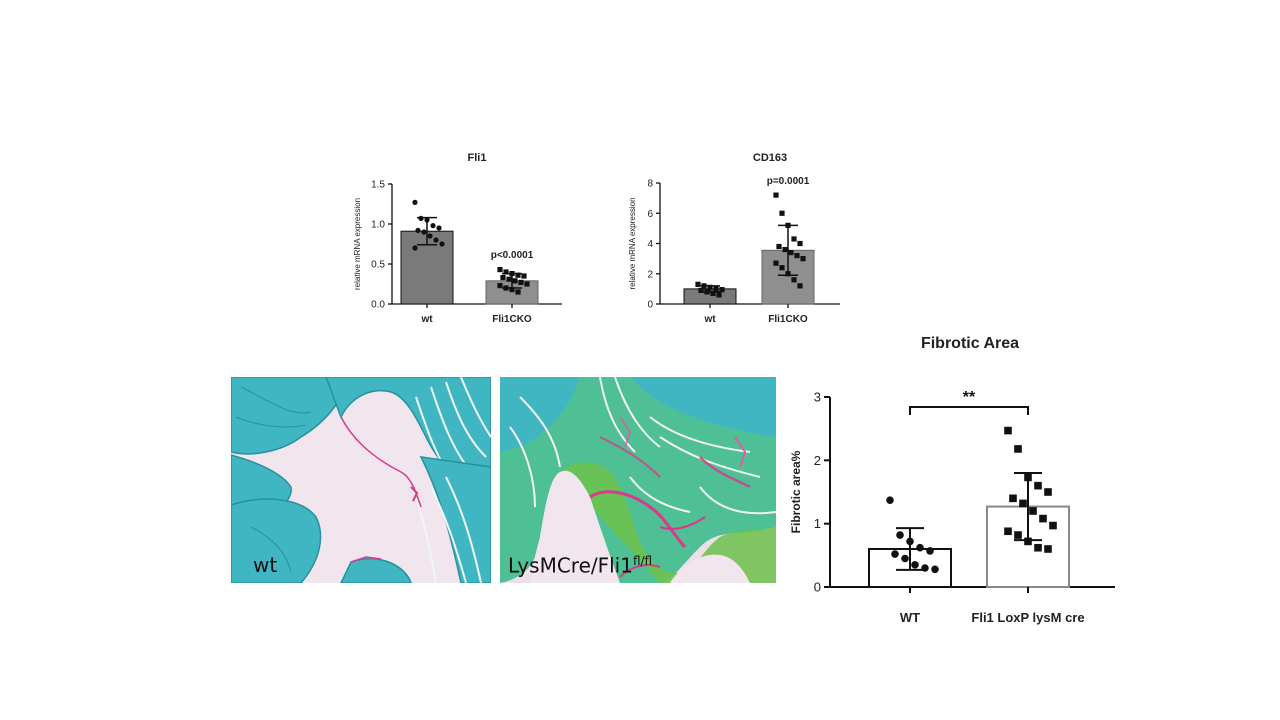 This screenshot has width=1280, height=720. What do you see at coordinates (970, 343) in the screenshot?
I see `chart-title: Fibrotic Area` at bounding box center [970, 343].